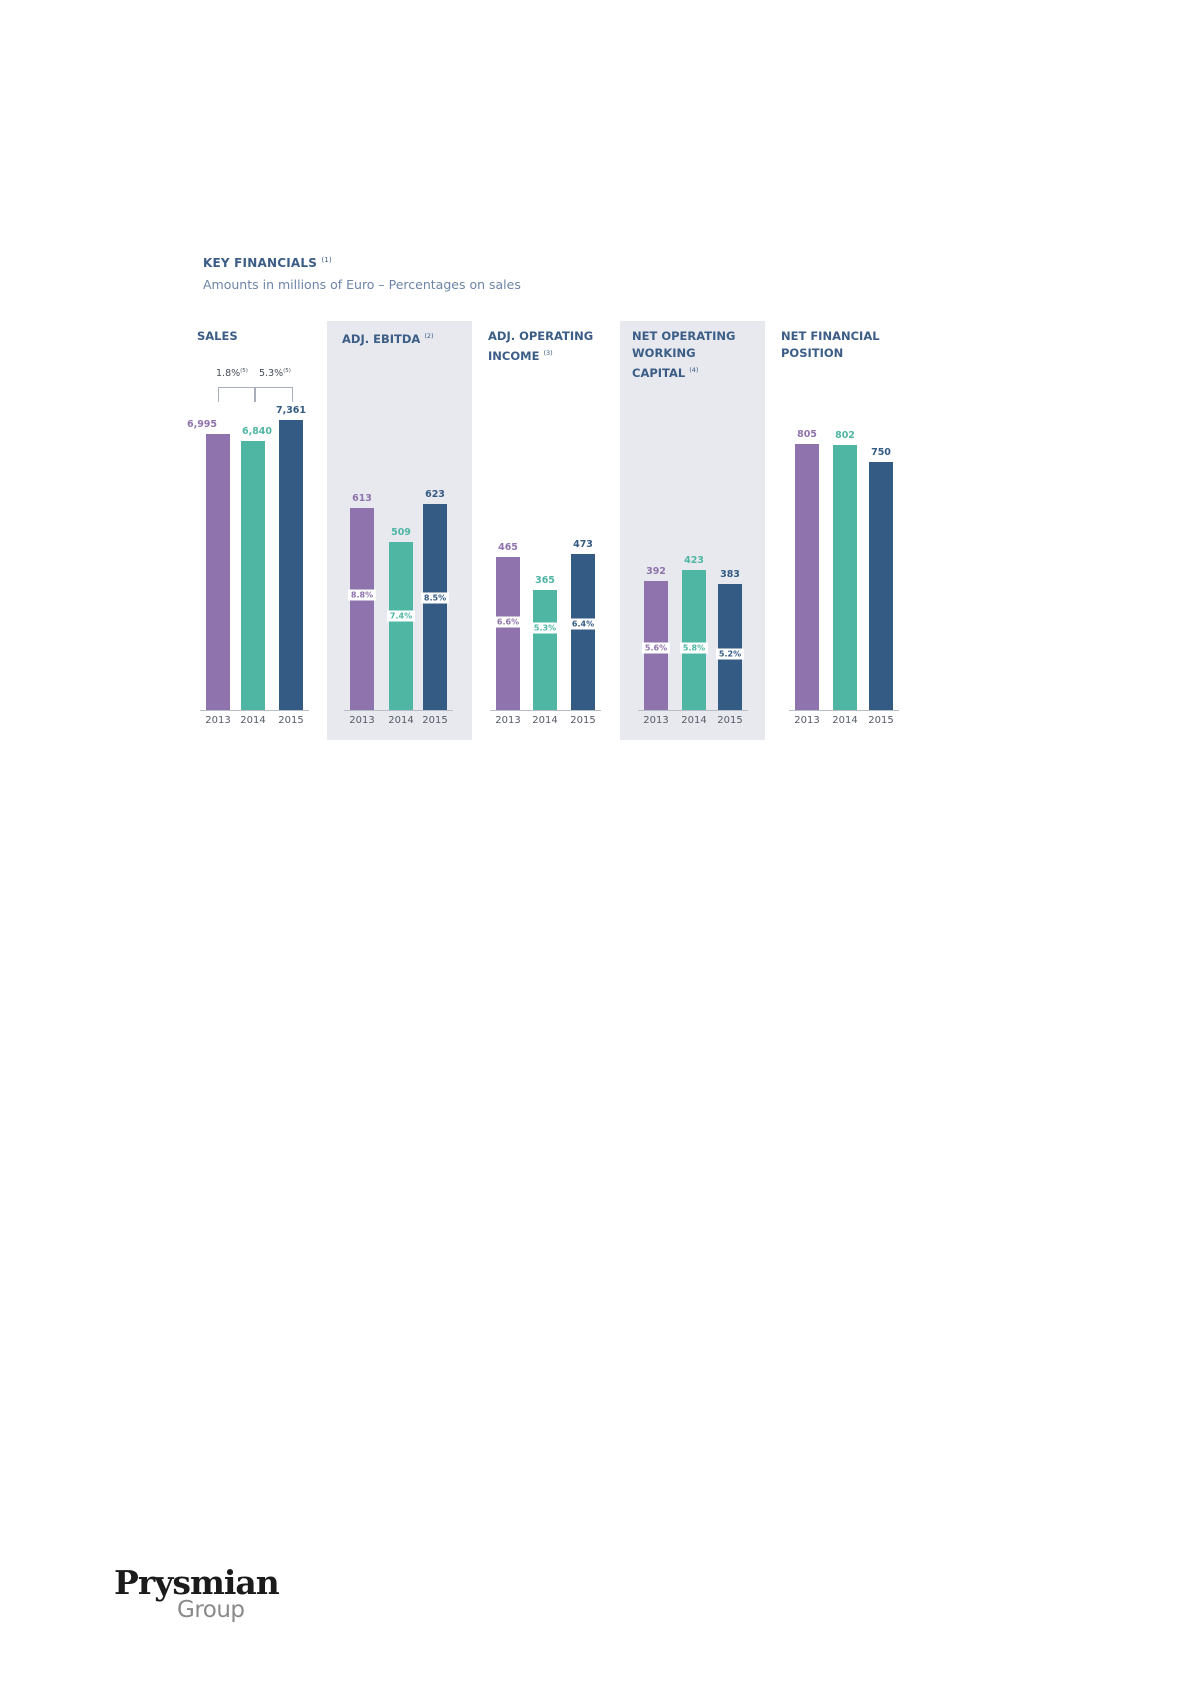  Describe the element at coordinates (508, 622) in the screenshot. I see `adj-operating-income-percent-label-2013: 6.6%` at that location.